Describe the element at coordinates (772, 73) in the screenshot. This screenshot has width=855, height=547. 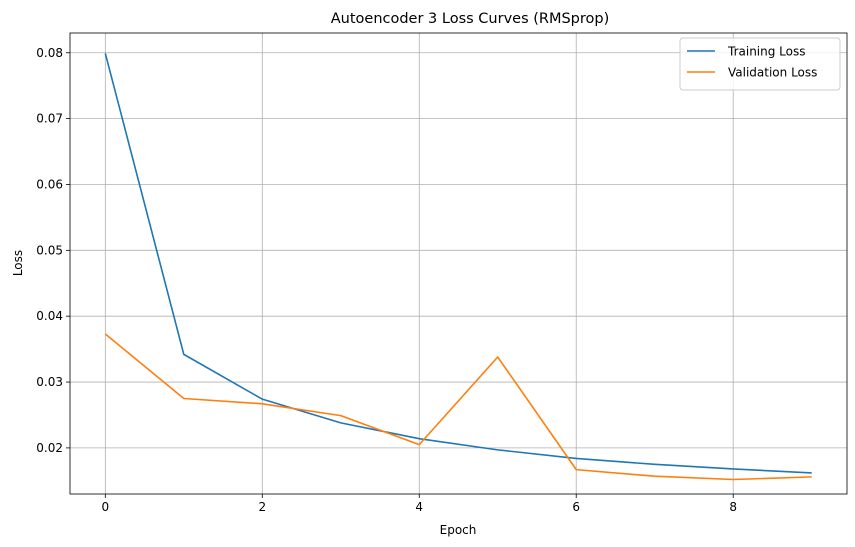
I see `legend-label: Validation Loss` at that location.